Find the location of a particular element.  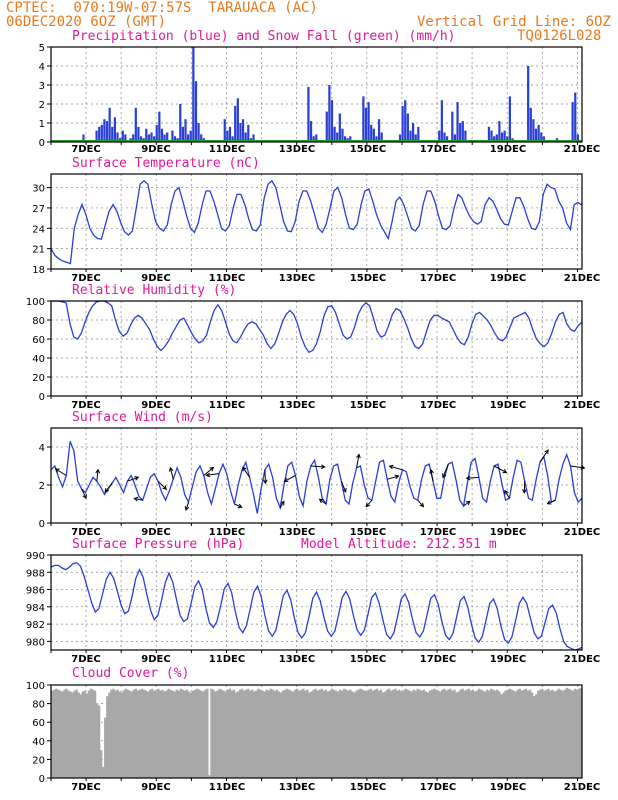

y-tick-label: 988 is located at coordinates (35, 573).